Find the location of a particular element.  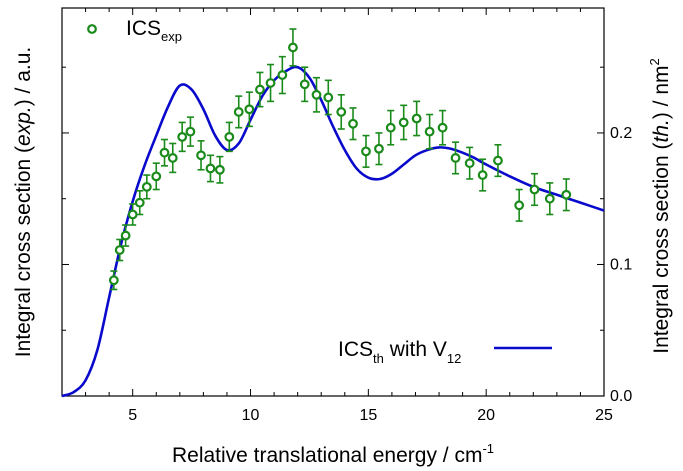

y-right-axis-title: Integral cross section (th.) / nm2 is located at coordinates (660, 206).